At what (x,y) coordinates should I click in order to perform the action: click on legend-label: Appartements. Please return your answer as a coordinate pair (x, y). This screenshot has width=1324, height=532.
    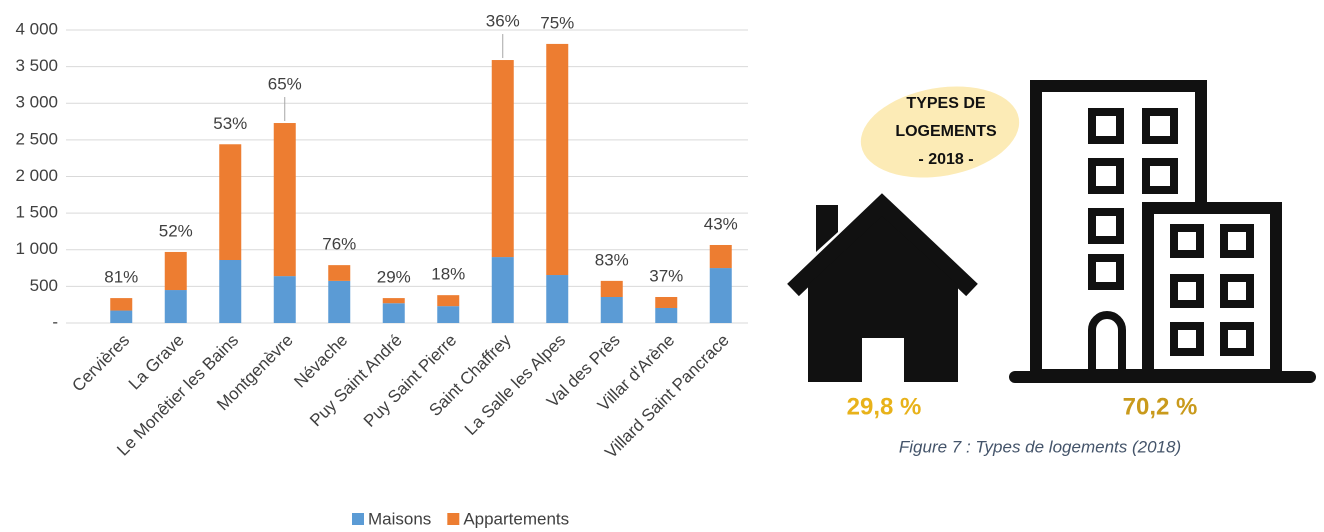
    Looking at the image, I should click on (516, 518).